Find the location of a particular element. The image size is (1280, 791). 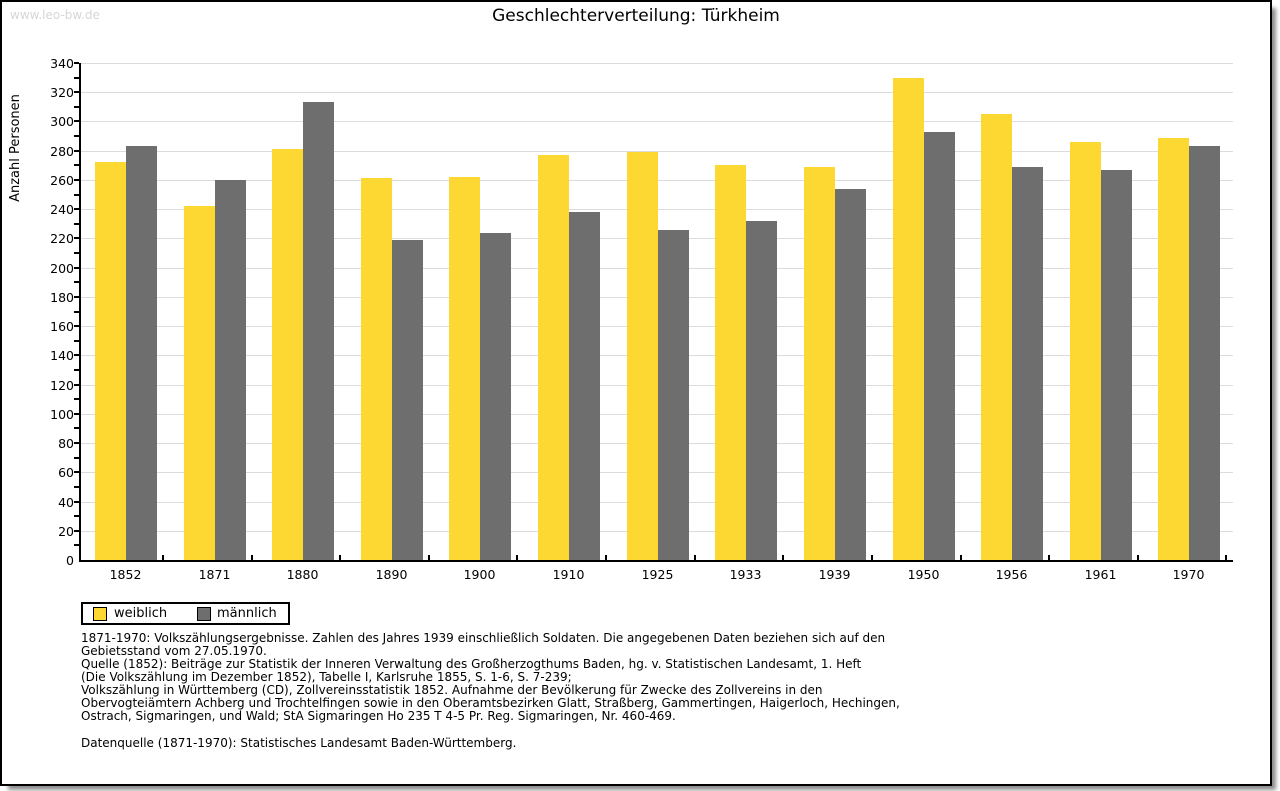

bar-weiblich-1956 is located at coordinates (996, 337).